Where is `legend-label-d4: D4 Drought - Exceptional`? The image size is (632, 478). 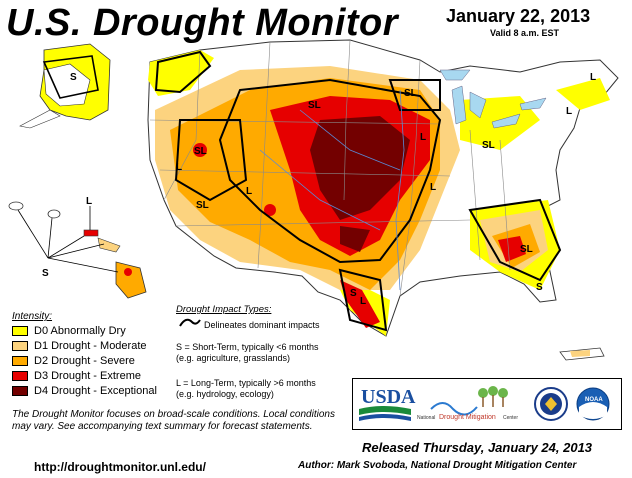 legend-label-d4: D4 Drought - Exceptional is located at coordinates (95, 391).